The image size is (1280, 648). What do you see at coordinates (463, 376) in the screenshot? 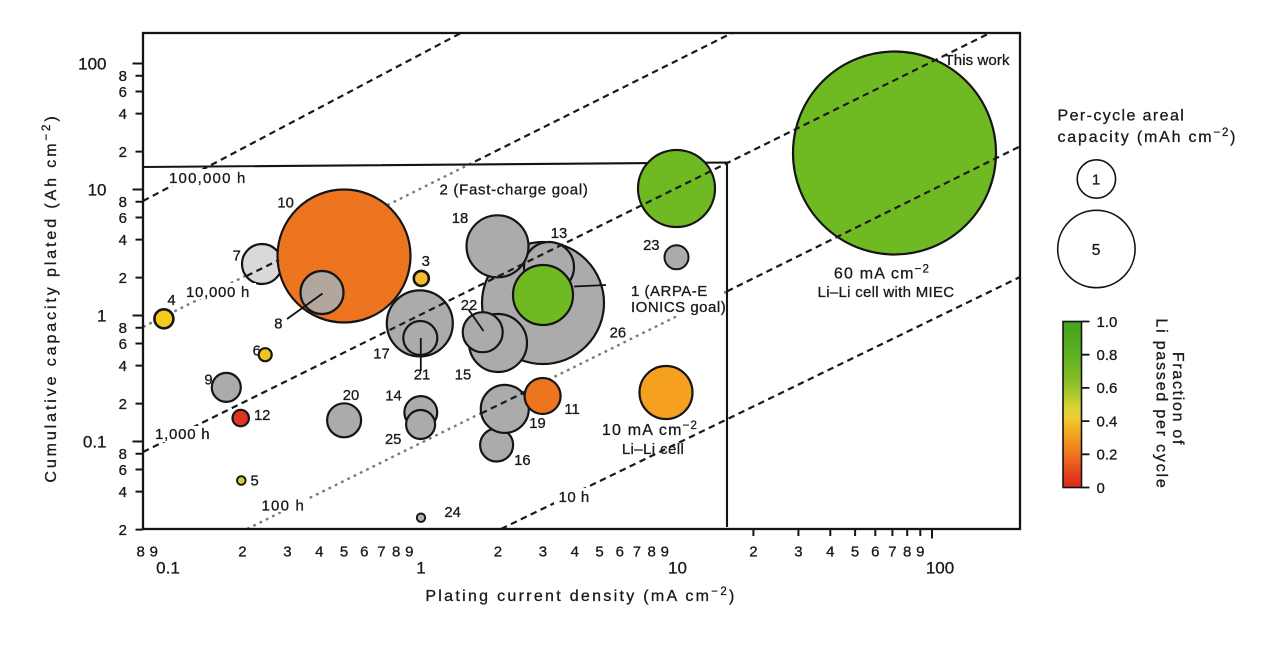
I see `svg-text: 15` at bounding box center [463, 376].